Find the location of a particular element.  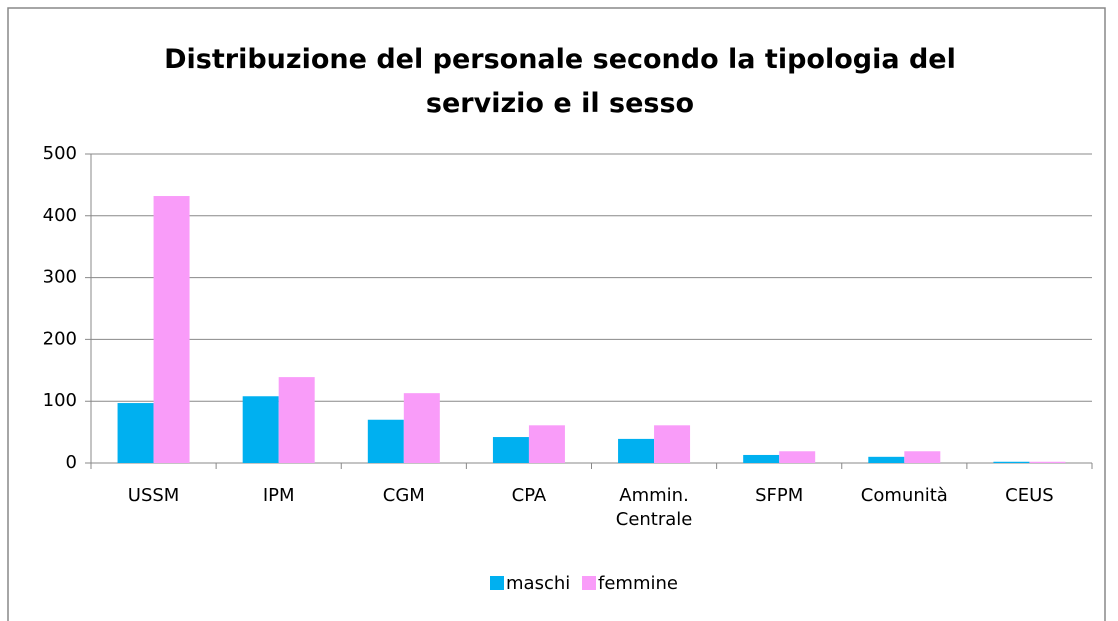

y-tick-label: 0 is located at coordinates (71, 462).